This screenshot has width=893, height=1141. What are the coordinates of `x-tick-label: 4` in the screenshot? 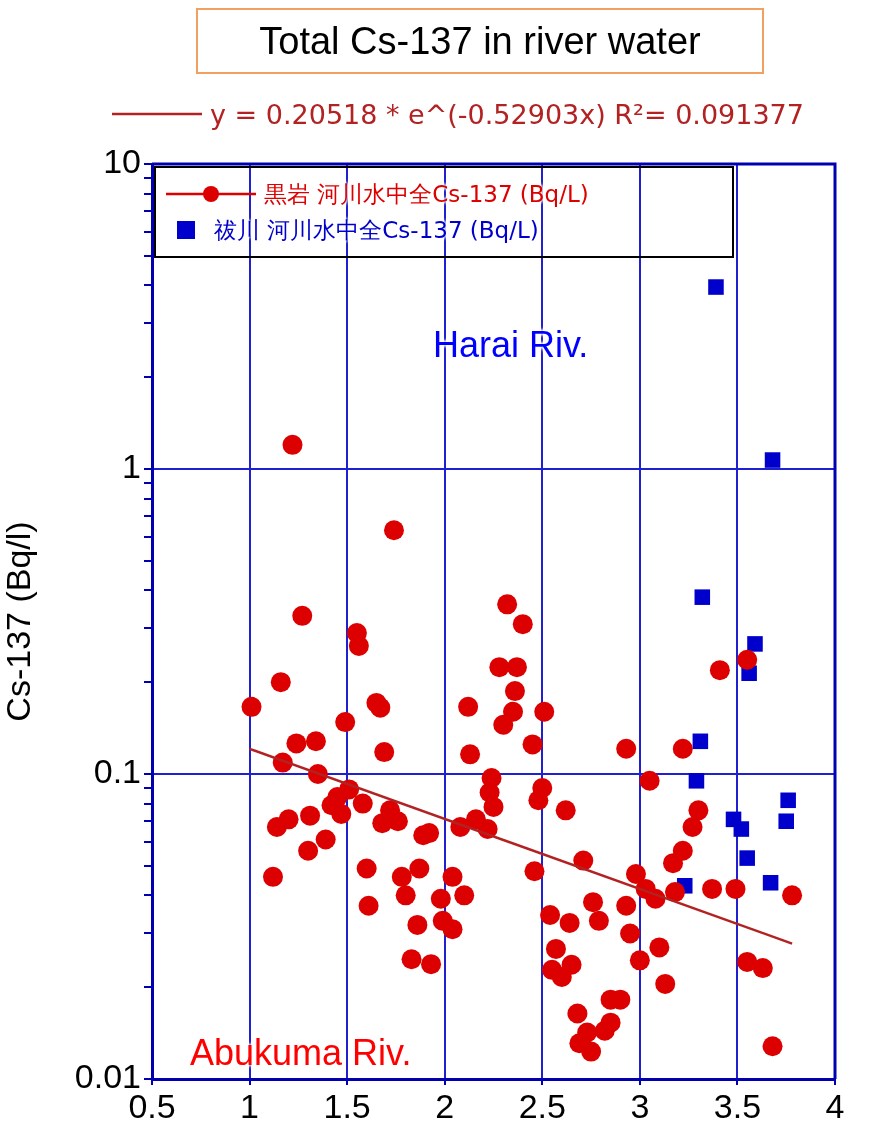 It's located at (835, 1105).